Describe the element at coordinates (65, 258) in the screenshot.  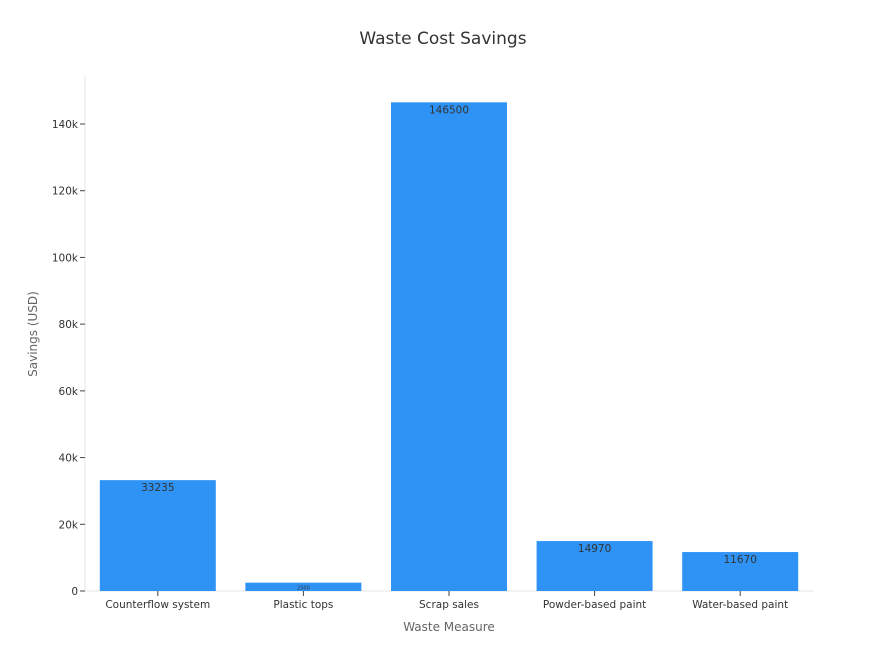
I see `y-tick-label: 100k` at that location.